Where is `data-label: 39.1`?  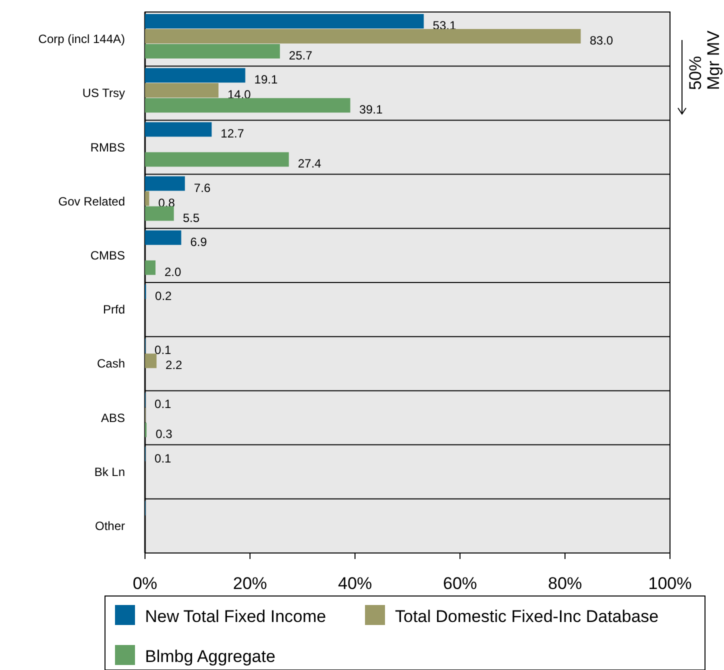
data-label: 39.1 is located at coordinates (371, 109).